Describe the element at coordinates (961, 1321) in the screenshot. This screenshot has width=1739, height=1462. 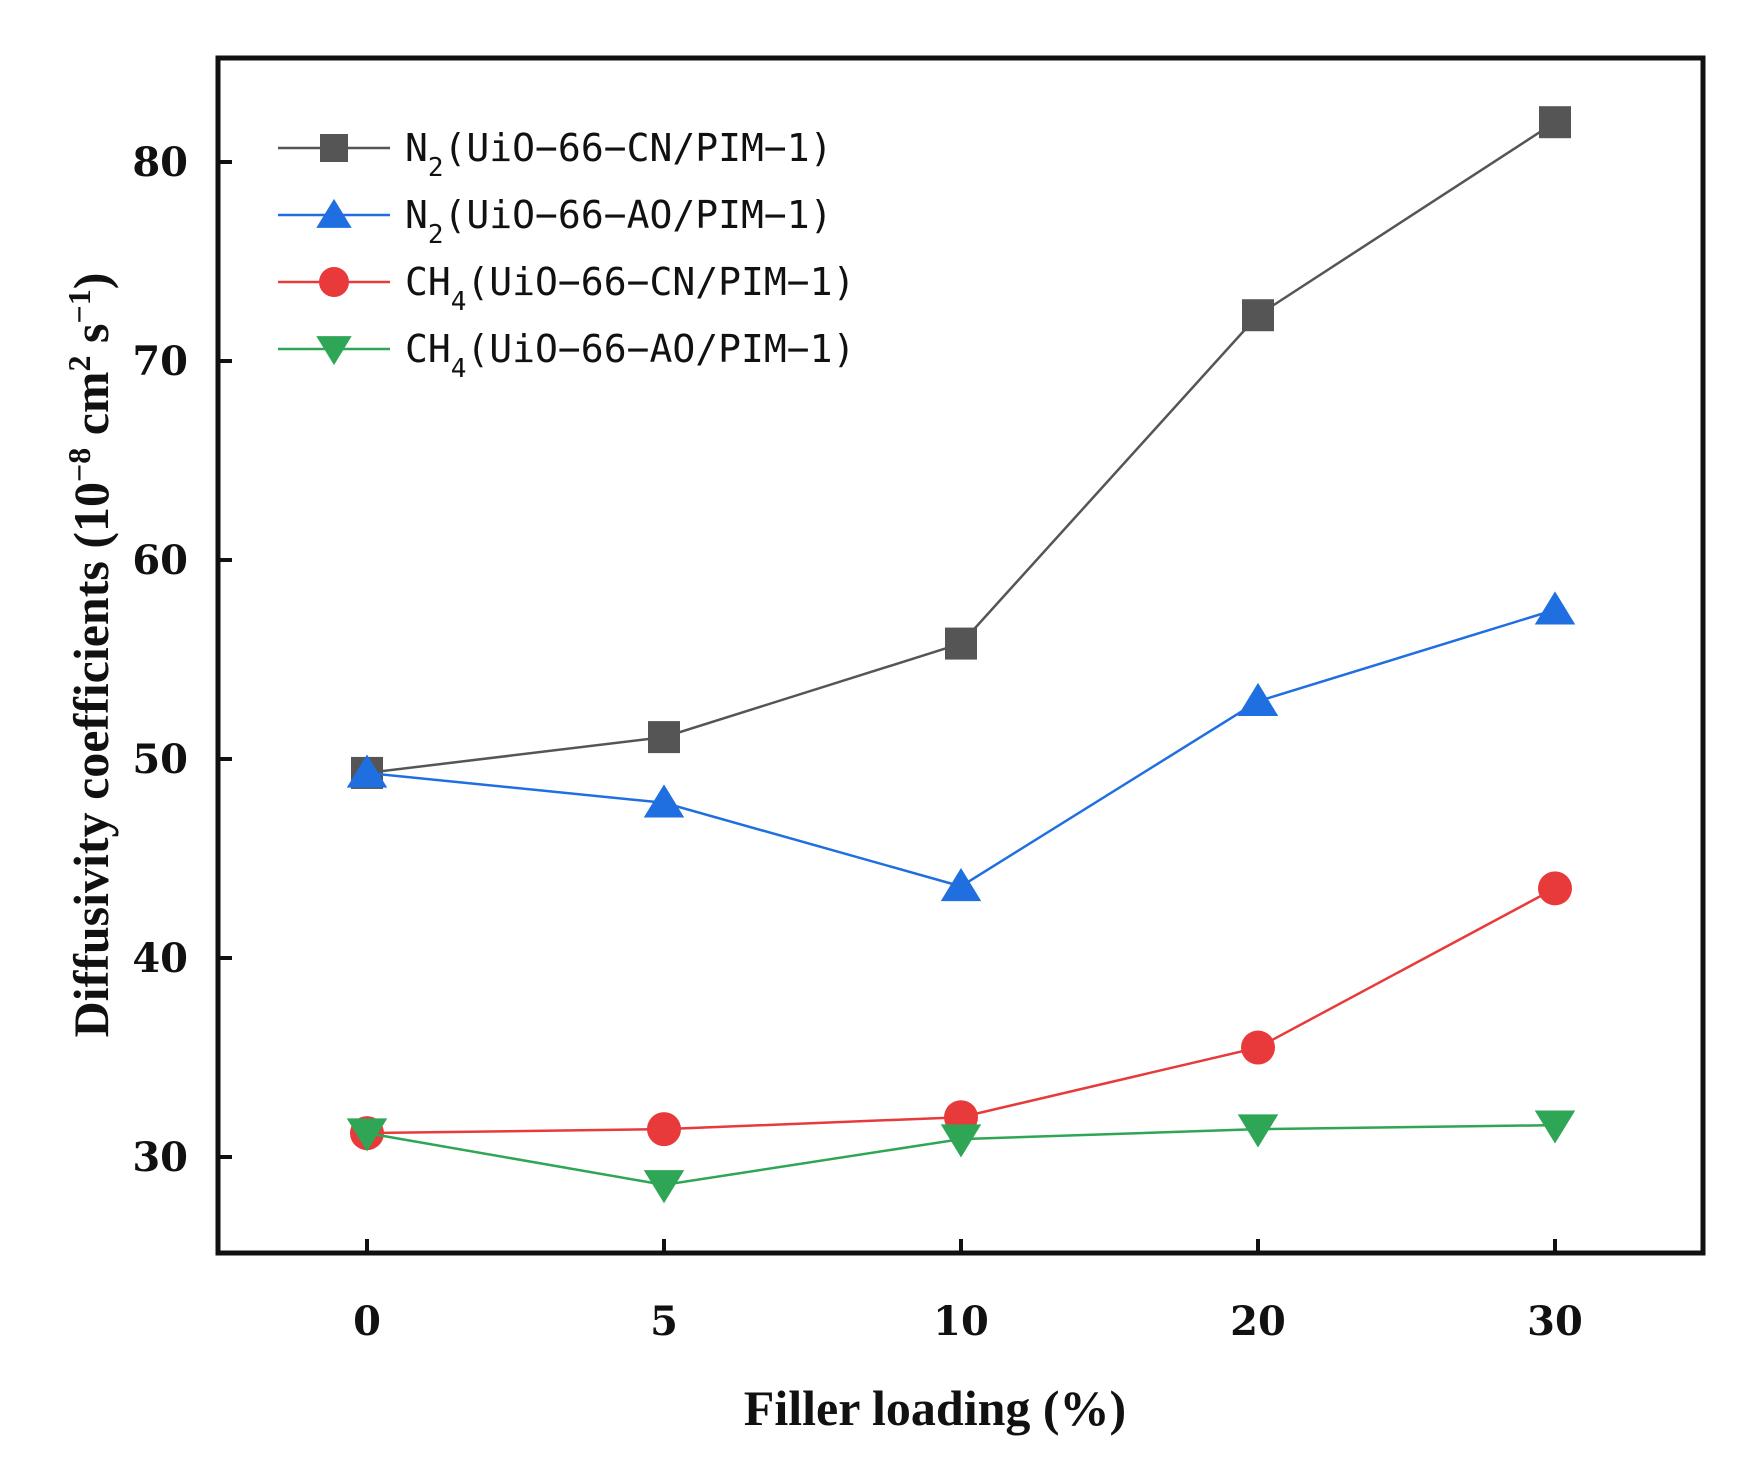
I see `x-tick-label: 10` at that location.